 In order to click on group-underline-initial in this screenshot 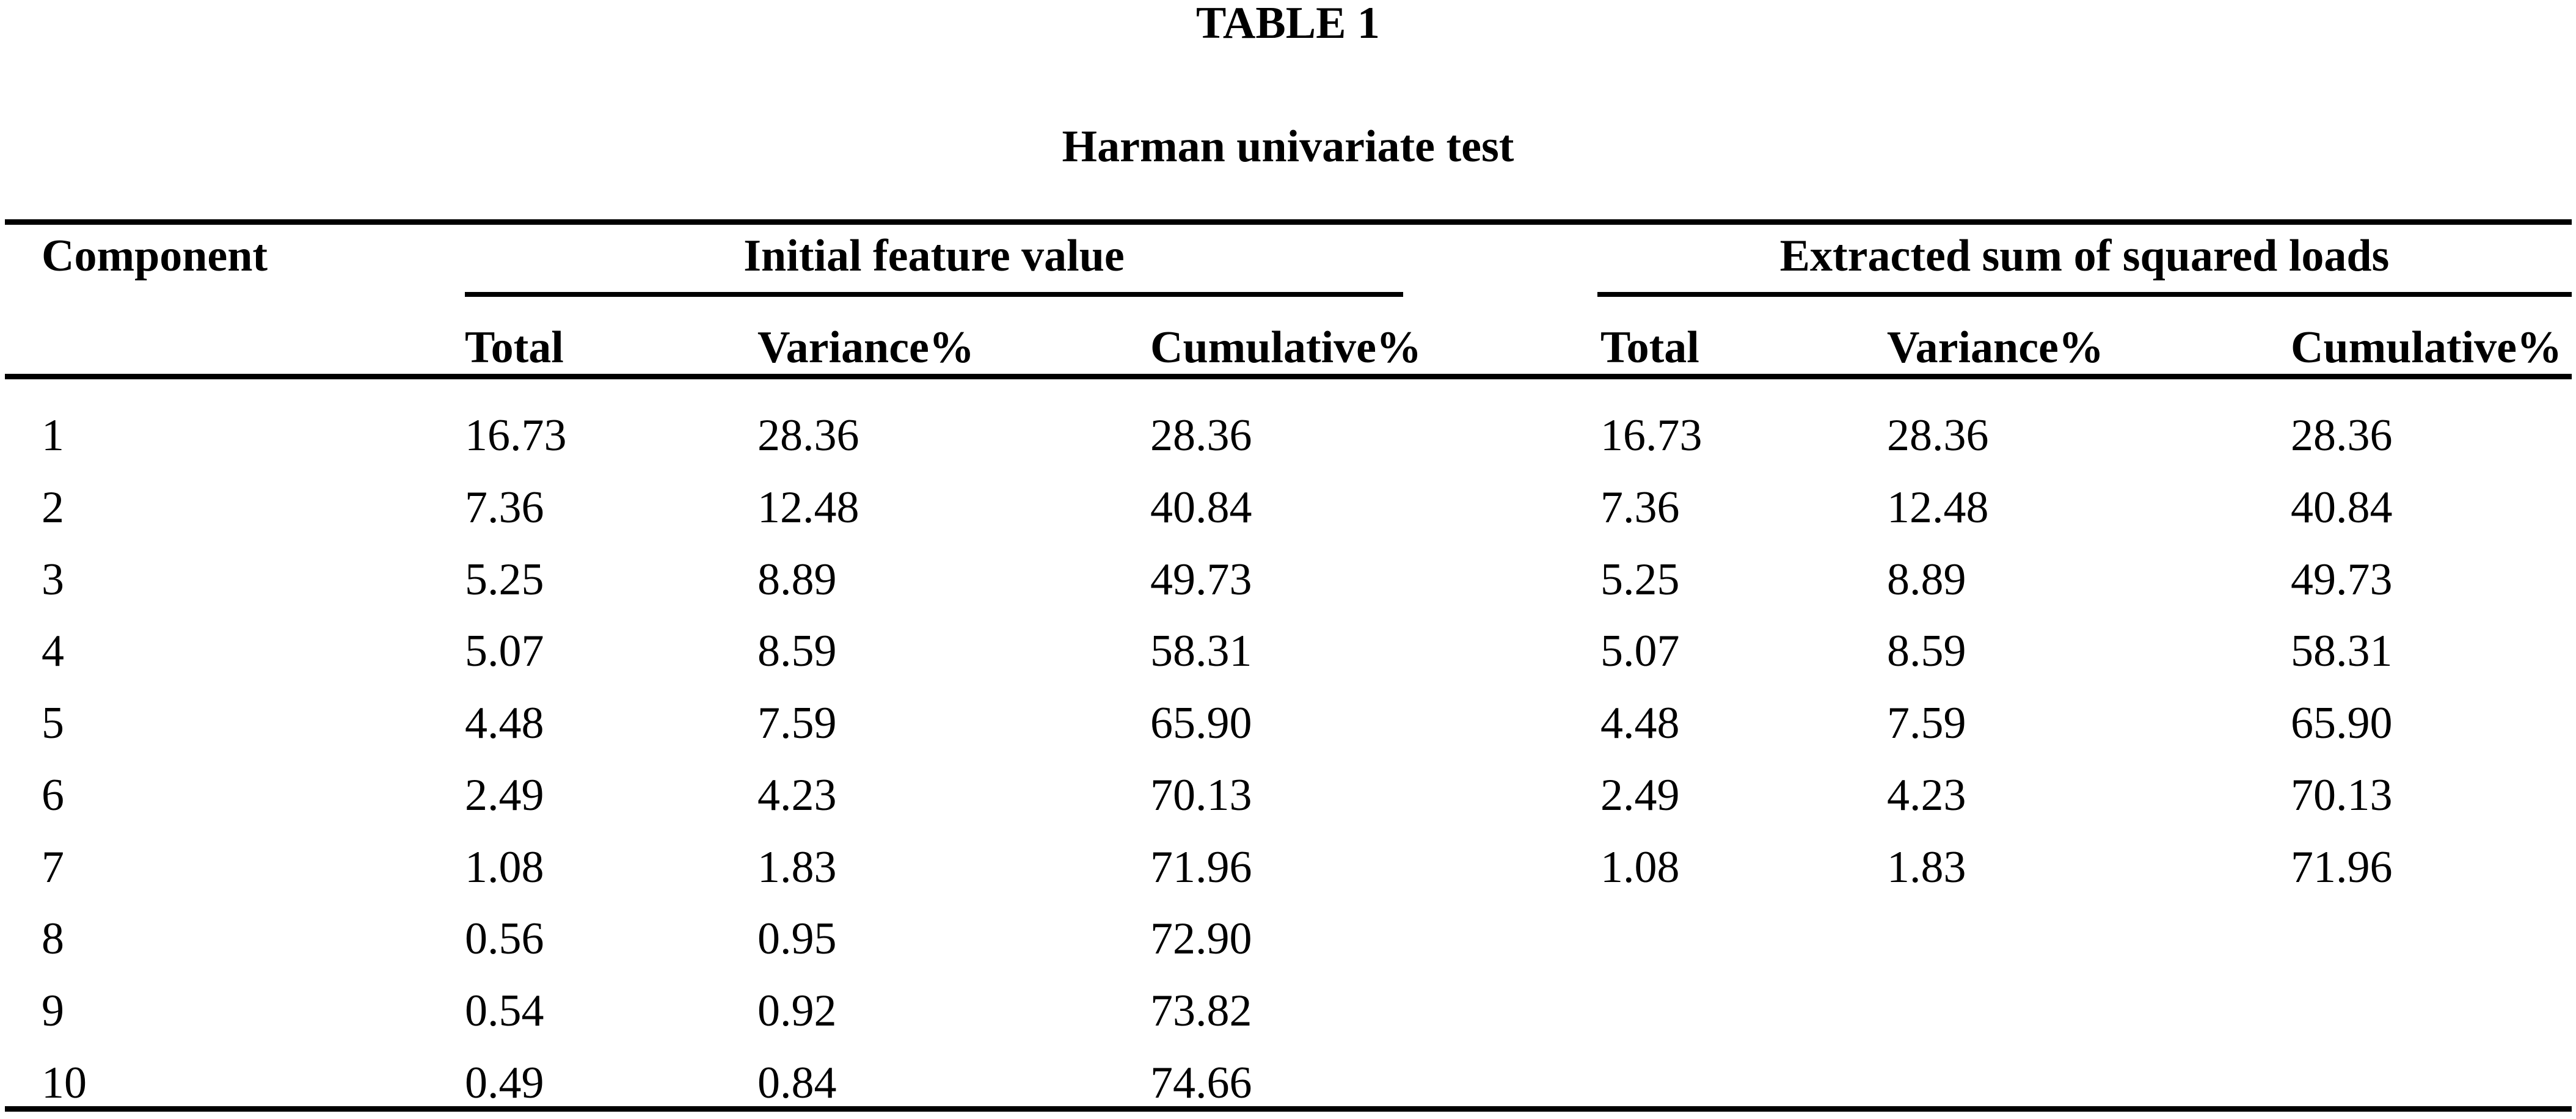, I will do `click(934, 294)`.